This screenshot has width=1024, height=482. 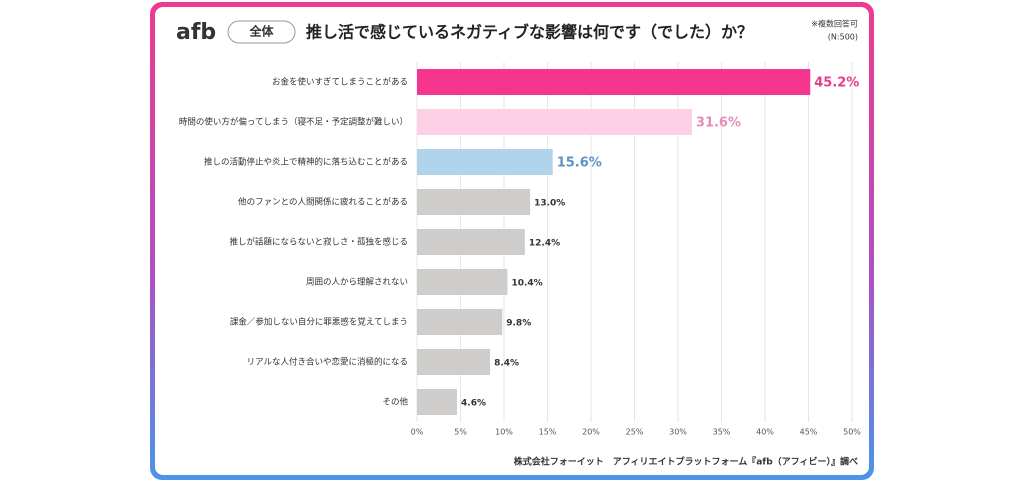 What do you see at coordinates (765, 432) in the screenshot?
I see `x-tick-label: 40%` at bounding box center [765, 432].